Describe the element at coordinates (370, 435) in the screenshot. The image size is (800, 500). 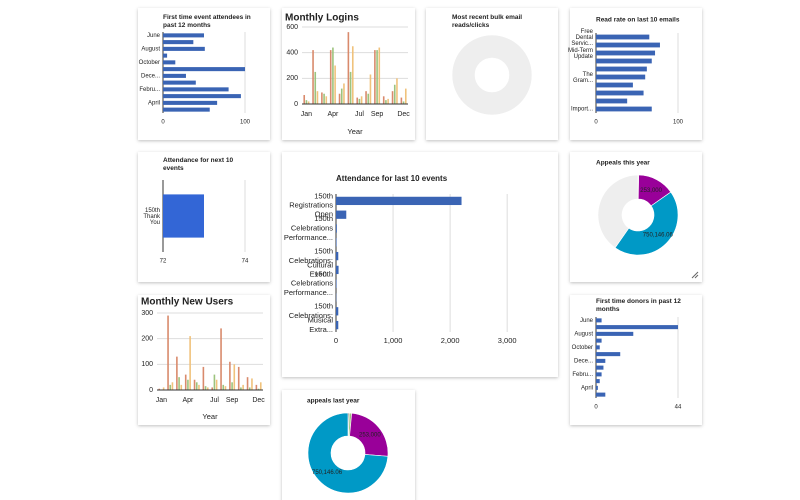
I see `slice-label: 253,000` at that location.